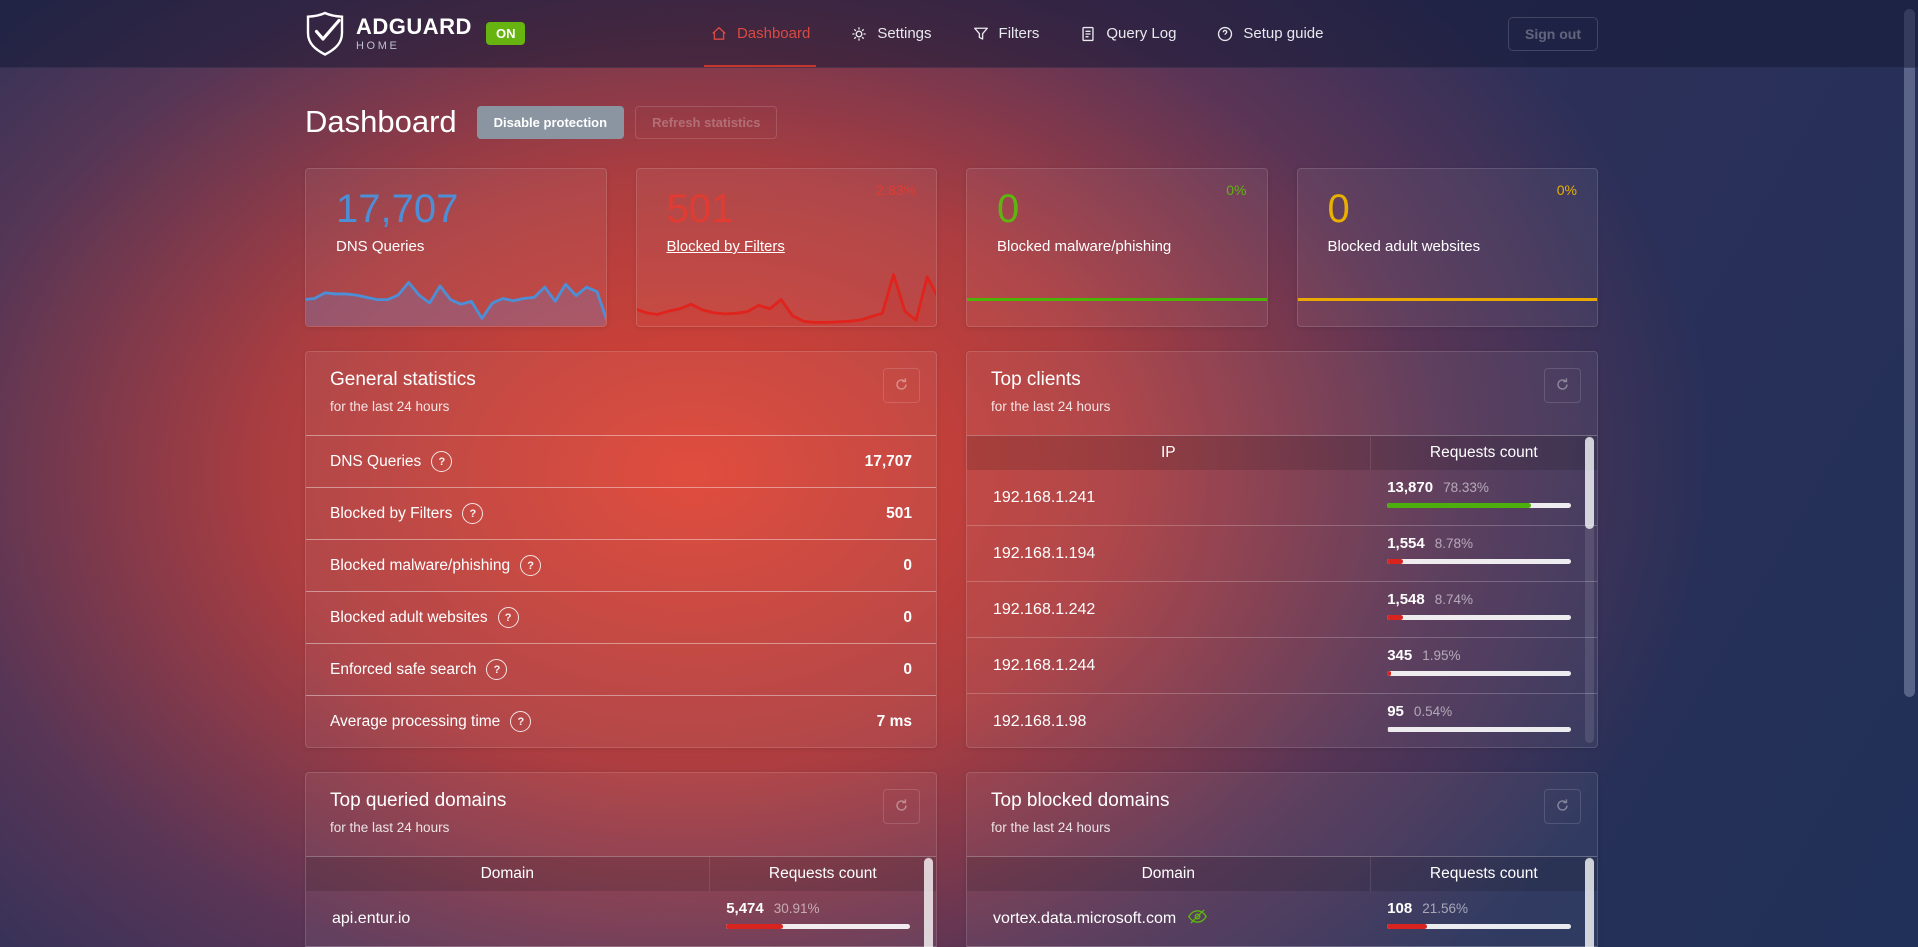 The height and width of the screenshot is (947, 1918). What do you see at coordinates (1282, 666) in the screenshot?
I see `table-row: 192.168.1.244 345 1.95%` at bounding box center [1282, 666].